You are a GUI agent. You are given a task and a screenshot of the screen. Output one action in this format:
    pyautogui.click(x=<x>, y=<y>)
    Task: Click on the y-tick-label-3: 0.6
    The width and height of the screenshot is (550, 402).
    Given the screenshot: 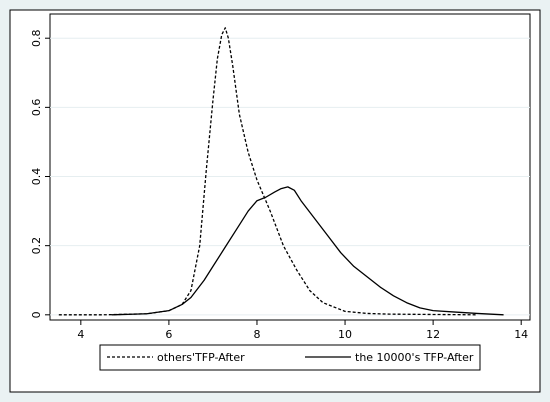 What is the action you would take?
    pyautogui.click(x=36, y=108)
    